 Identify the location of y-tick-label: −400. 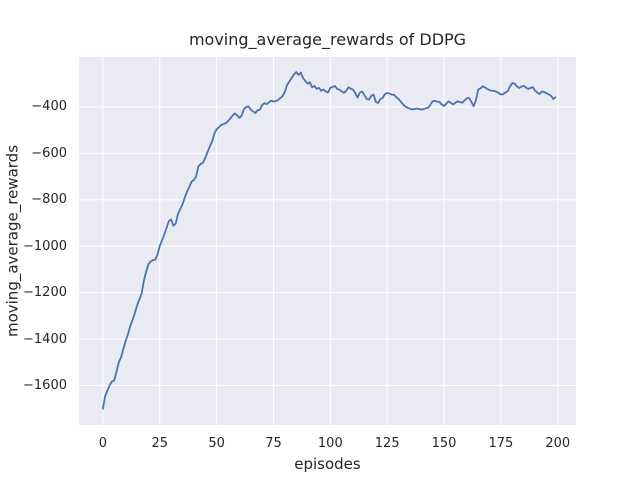
(49, 107).